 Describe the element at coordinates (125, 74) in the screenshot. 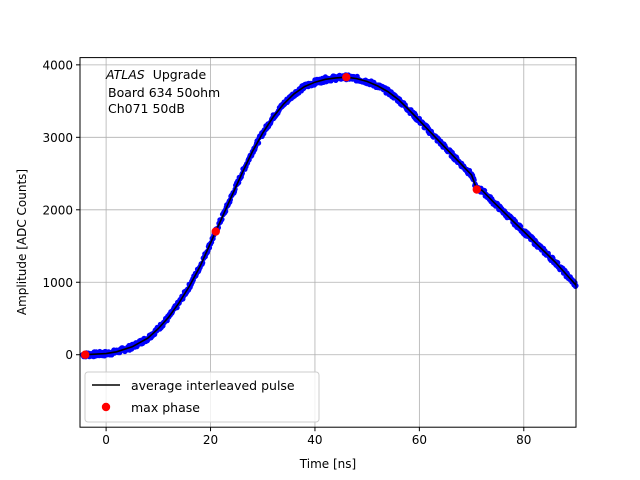

I see `annotation-experiment: ATLAS` at that location.